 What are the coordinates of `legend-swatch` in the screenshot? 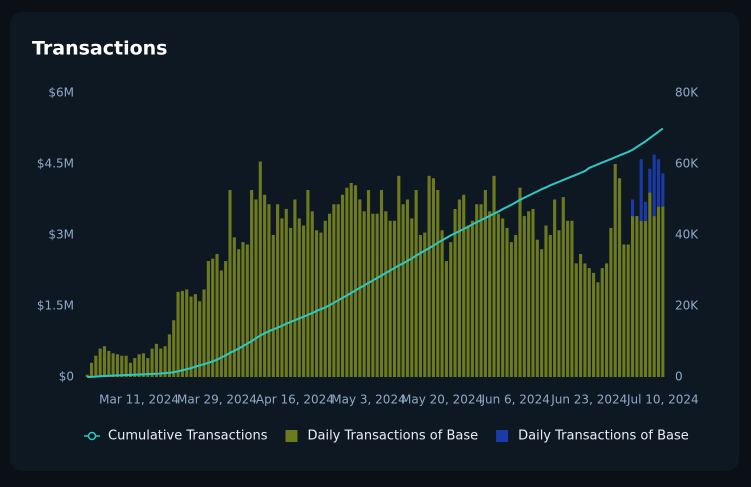 It's located at (502, 436).